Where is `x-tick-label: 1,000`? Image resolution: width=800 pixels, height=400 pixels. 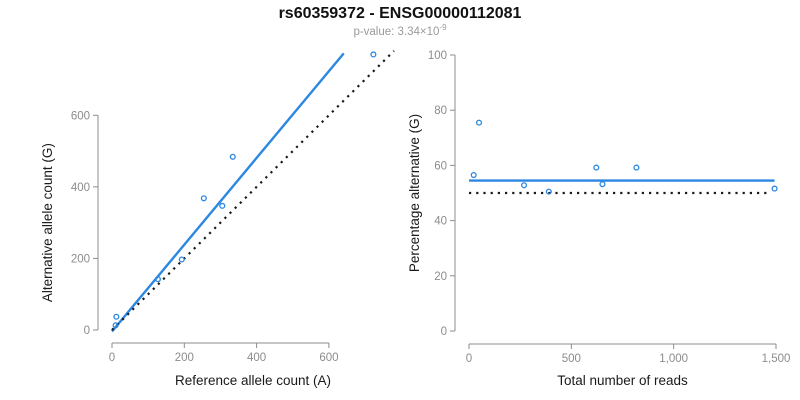
x-tick-label: 1,000 is located at coordinates (673, 359).